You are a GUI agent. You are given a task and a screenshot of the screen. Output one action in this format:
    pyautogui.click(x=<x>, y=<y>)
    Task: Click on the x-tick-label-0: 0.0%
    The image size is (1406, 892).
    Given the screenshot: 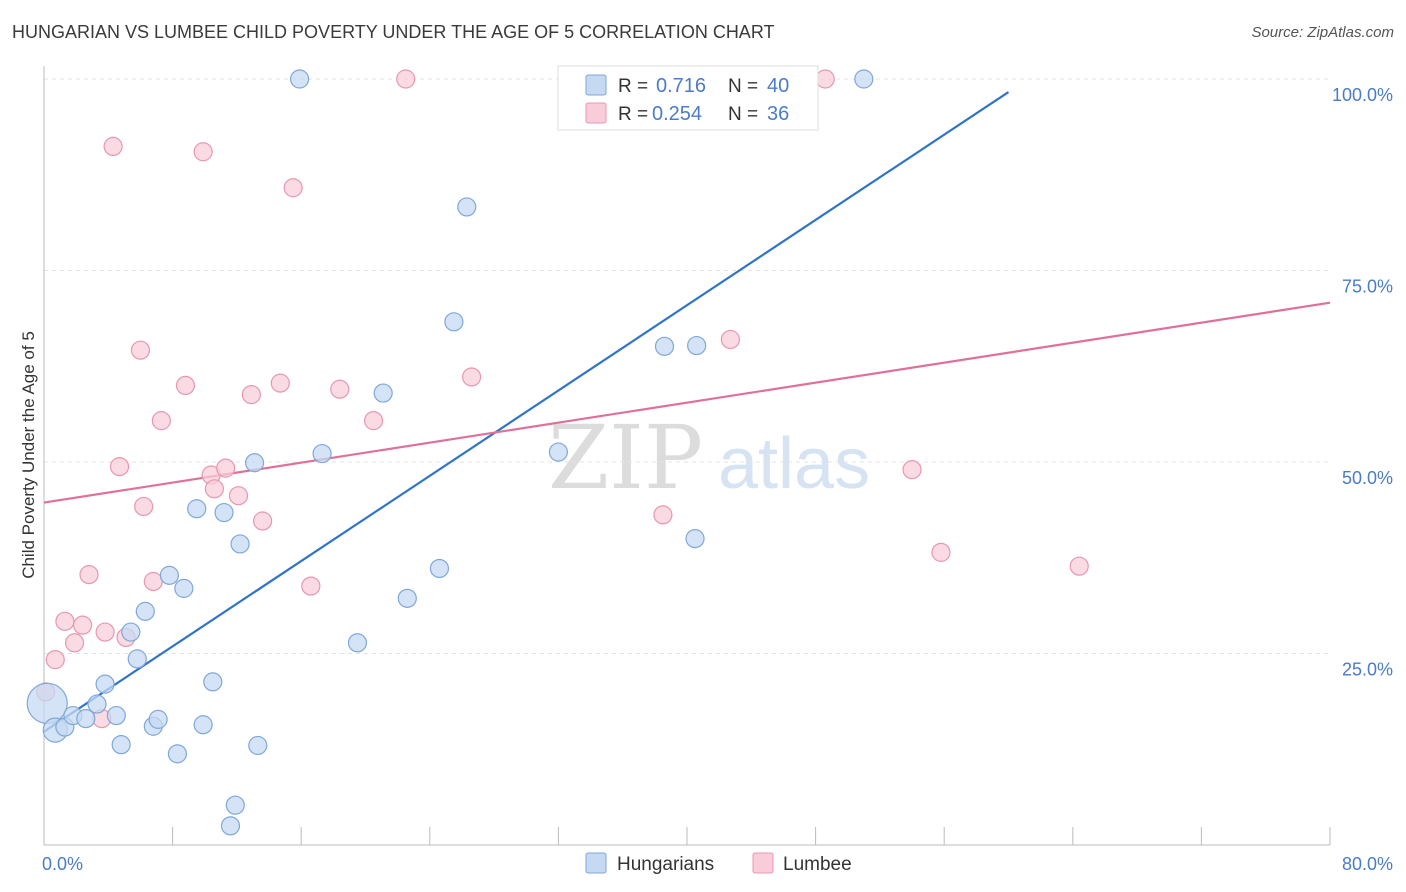 What is the action you would take?
    pyautogui.click(x=62, y=864)
    